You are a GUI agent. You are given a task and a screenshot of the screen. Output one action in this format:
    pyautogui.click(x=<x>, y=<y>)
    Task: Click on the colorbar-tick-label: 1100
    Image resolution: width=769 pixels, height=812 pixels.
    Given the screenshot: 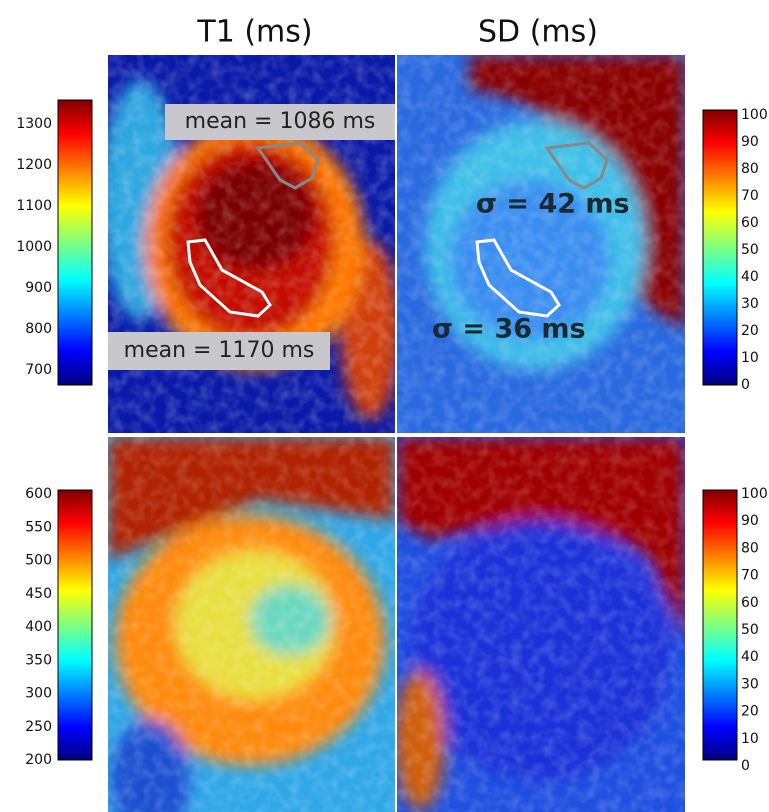 What is the action you would take?
    pyautogui.click(x=34, y=206)
    